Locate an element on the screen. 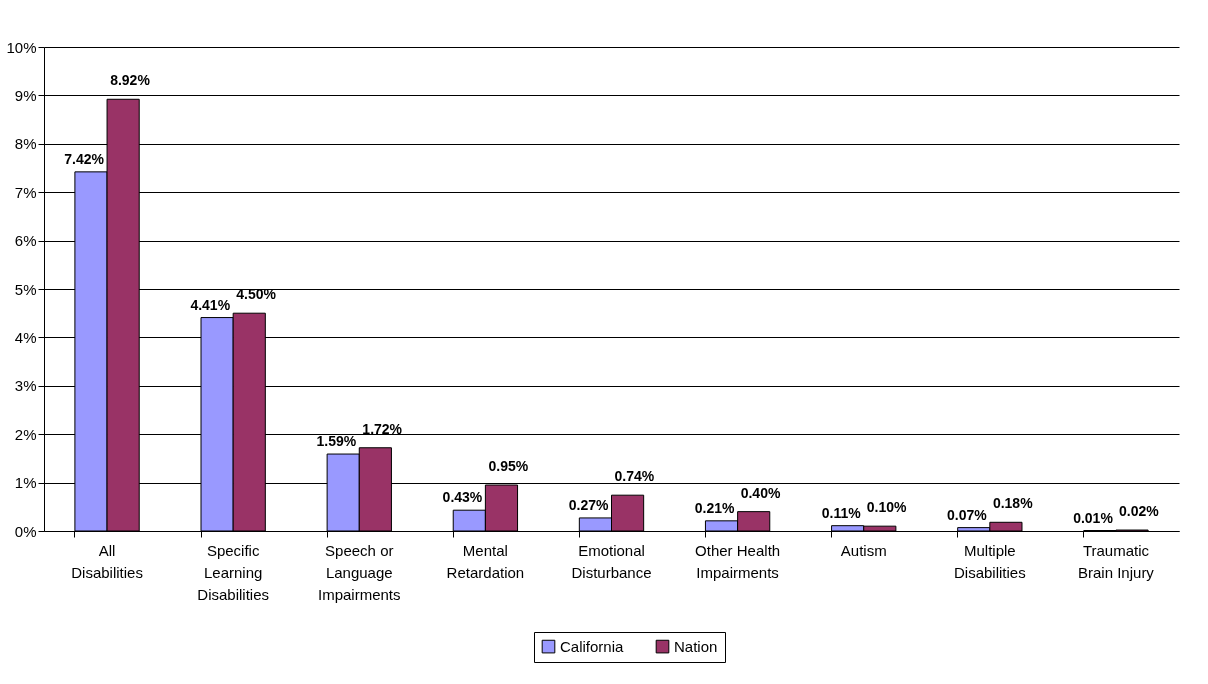  y-tick-label: 7% is located at coordinates (25, 192).